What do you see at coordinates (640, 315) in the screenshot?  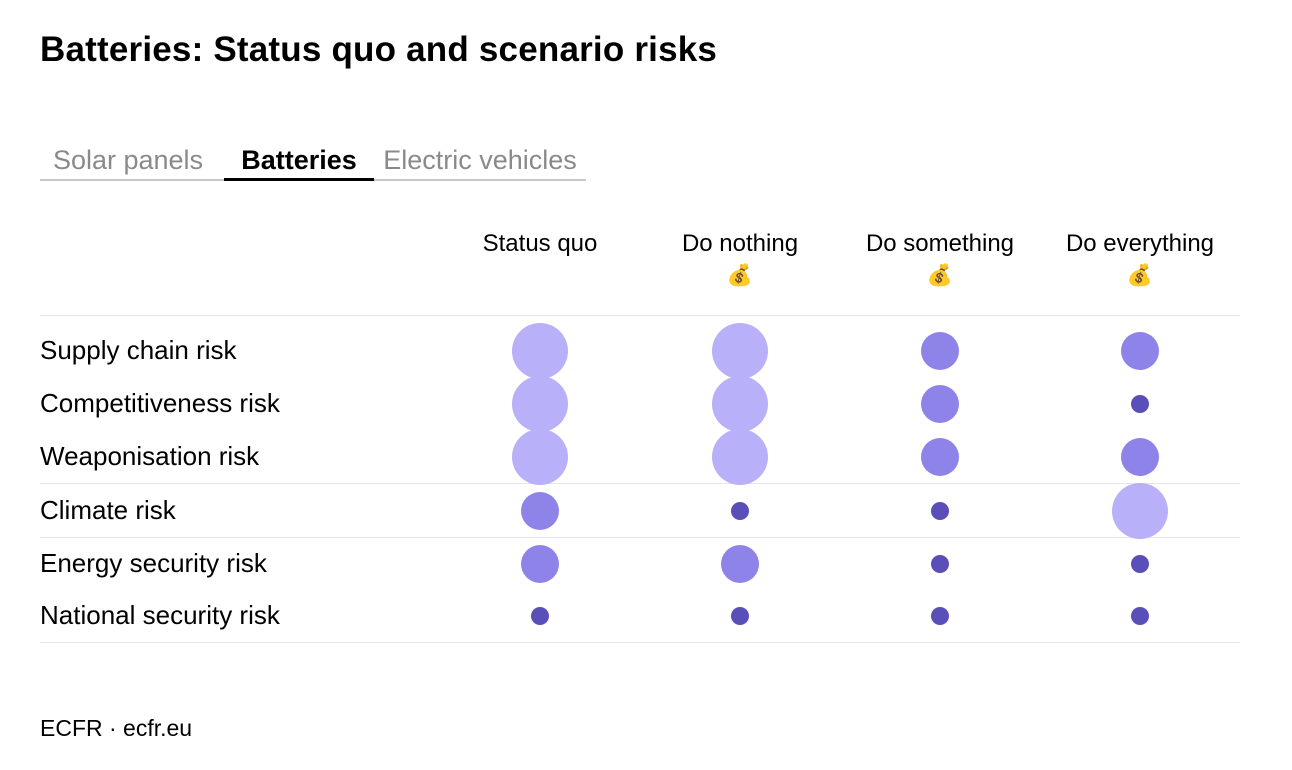 I see `header-divider` at bounding box center [640, 315].